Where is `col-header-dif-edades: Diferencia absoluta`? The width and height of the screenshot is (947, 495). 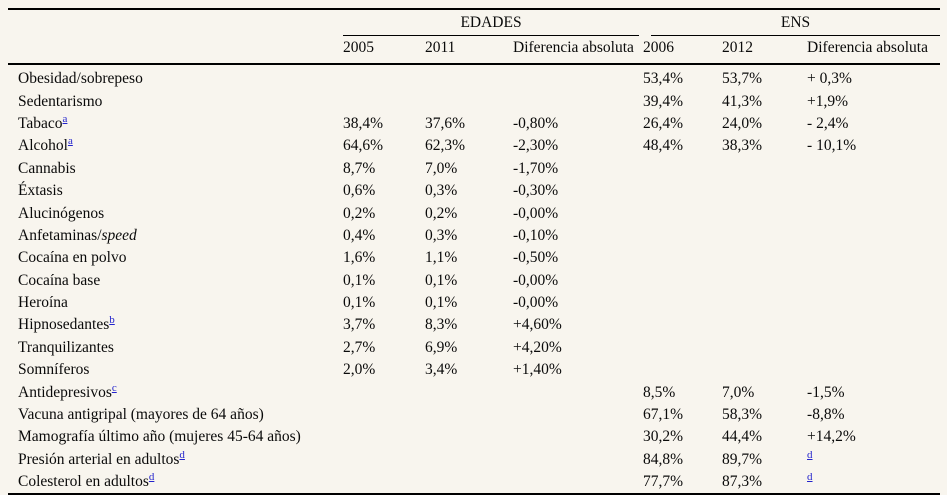 col-header-dif-edades: Diferencia absoluta is located at coordinates (578, 50).